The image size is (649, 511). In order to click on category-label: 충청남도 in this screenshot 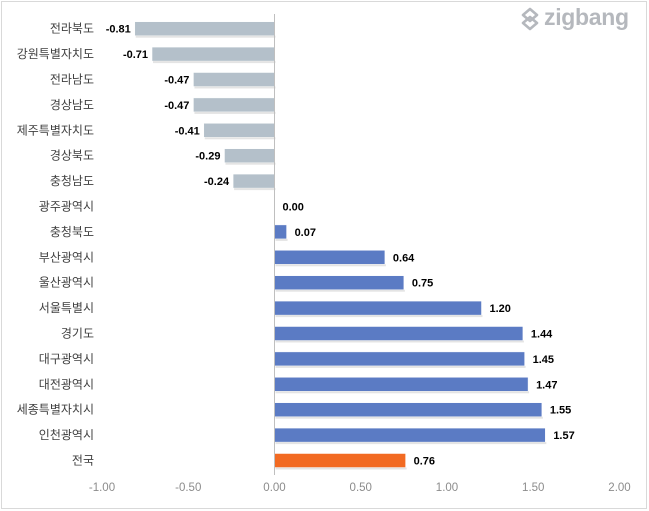, I will do `click(72, 181)`.